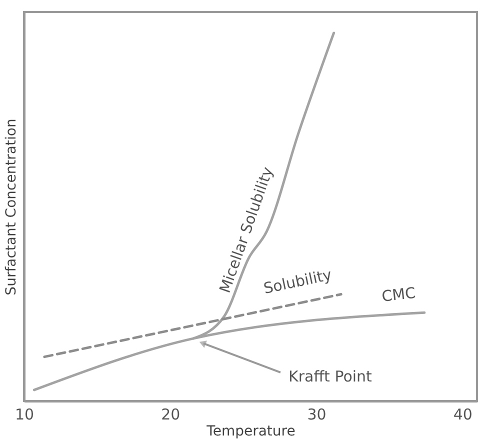 The width and height of the screenshot is (493, 448). I want to click on annotation: Krafft Point, so click(330, 376).